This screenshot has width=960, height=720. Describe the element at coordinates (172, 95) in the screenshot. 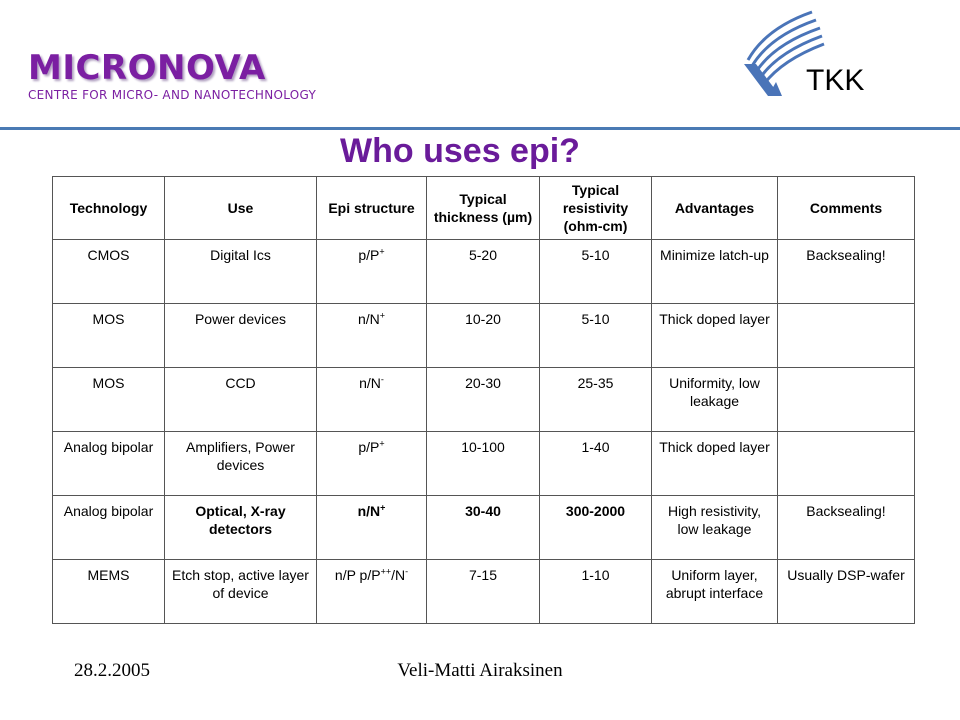

I see `brand-subtitle: Centre for Micro- and Nanotechnology` at that location.